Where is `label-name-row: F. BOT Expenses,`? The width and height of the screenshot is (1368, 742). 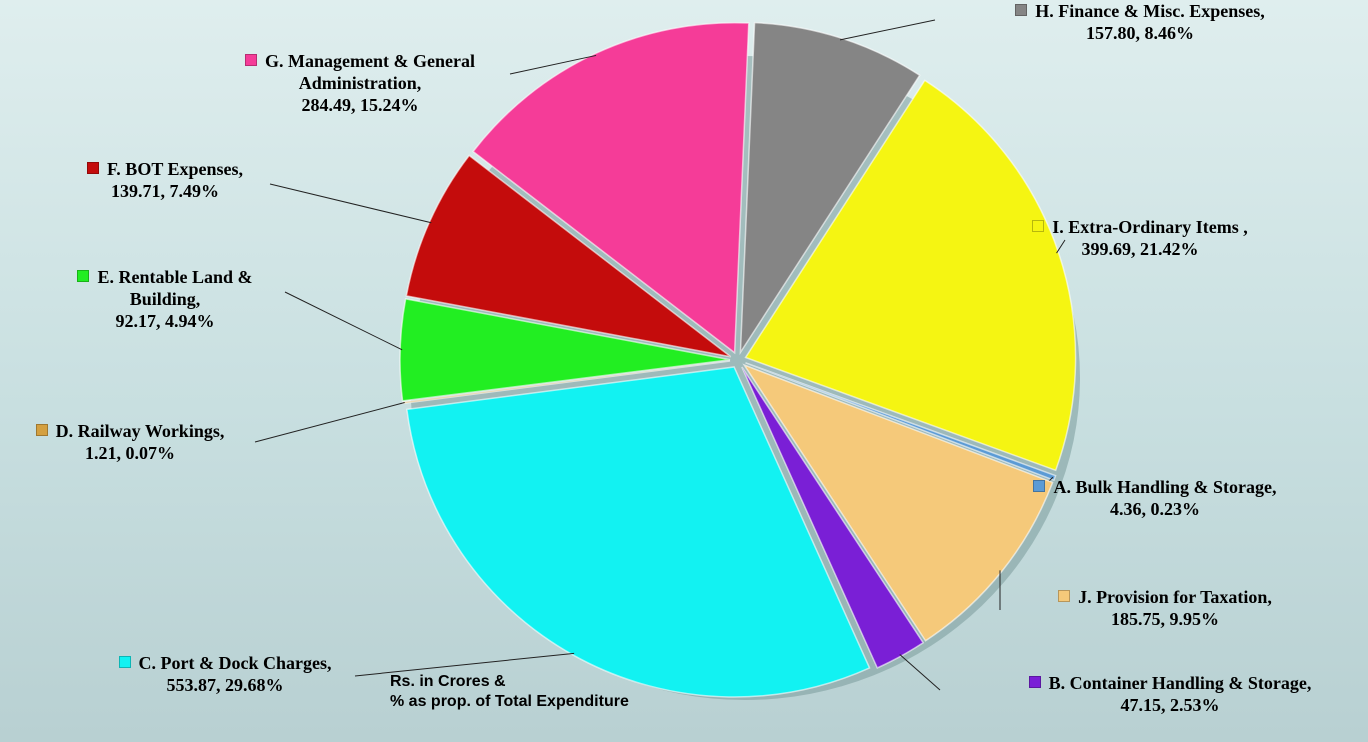 label-name-row: F. BOT Expenses, is located at coordinates (165, 169).